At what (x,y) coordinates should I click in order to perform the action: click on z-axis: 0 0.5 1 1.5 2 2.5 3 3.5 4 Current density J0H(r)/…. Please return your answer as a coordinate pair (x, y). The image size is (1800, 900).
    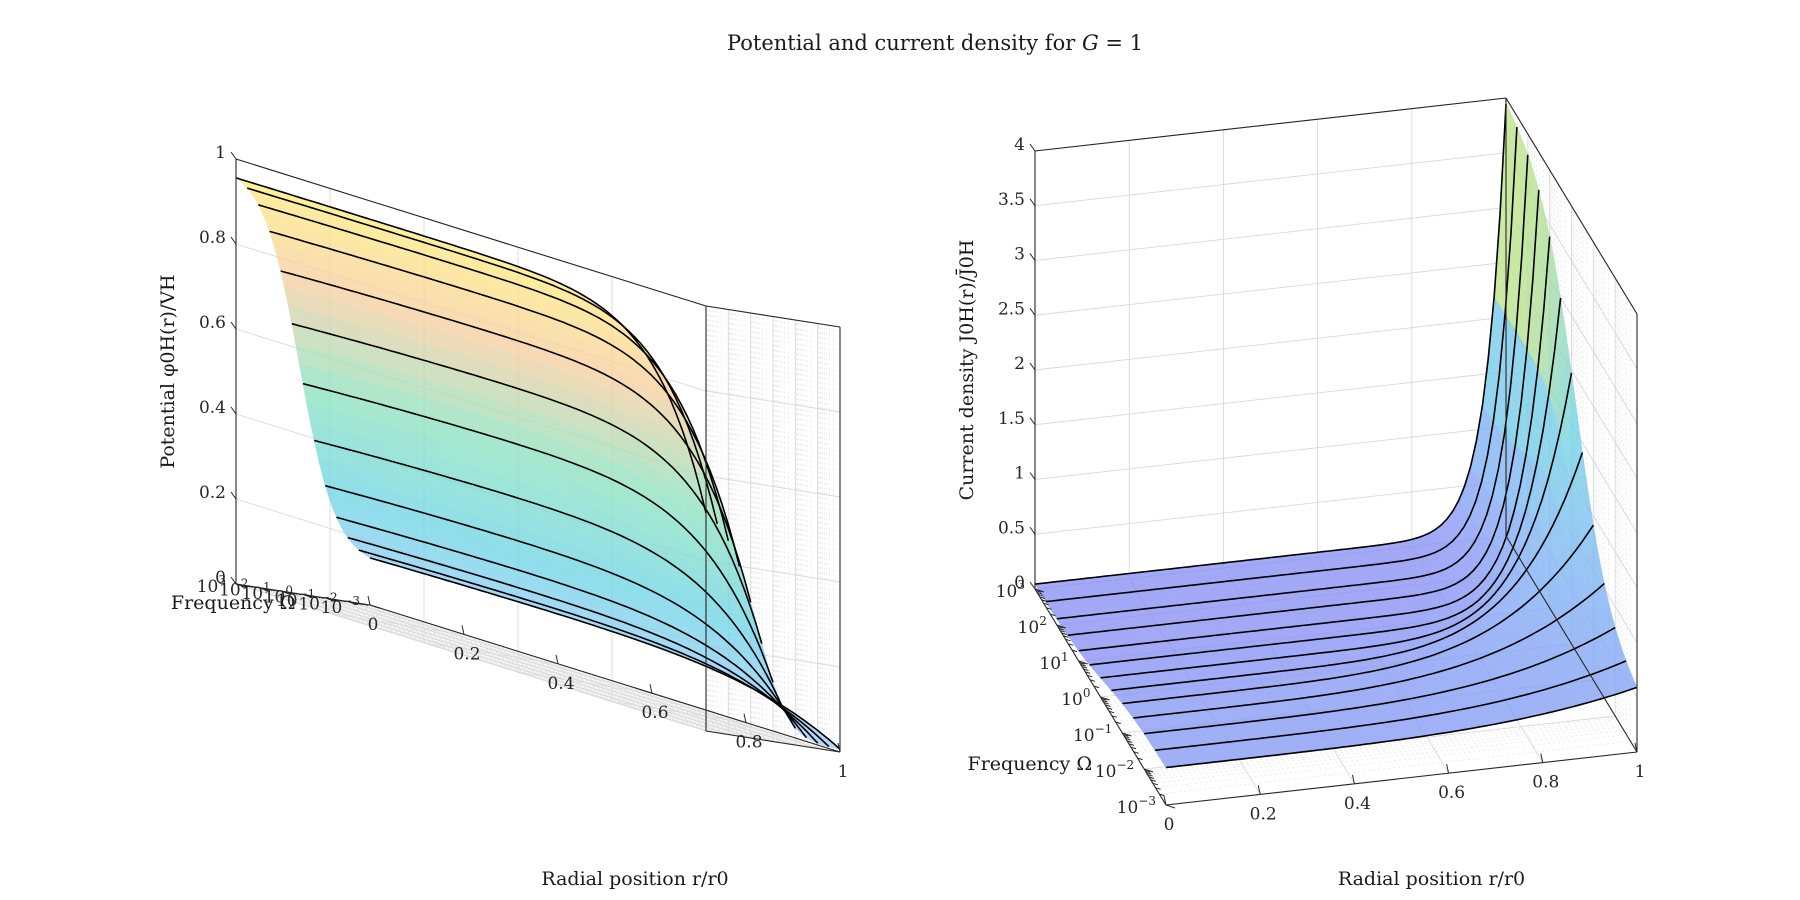
    Looking at the image, I should click on (995, 364).